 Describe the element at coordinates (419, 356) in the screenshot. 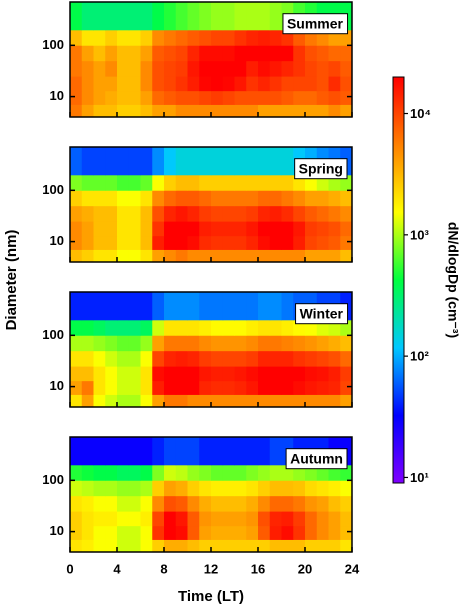

I see `colorbar-tick-label: 10²` at that location.